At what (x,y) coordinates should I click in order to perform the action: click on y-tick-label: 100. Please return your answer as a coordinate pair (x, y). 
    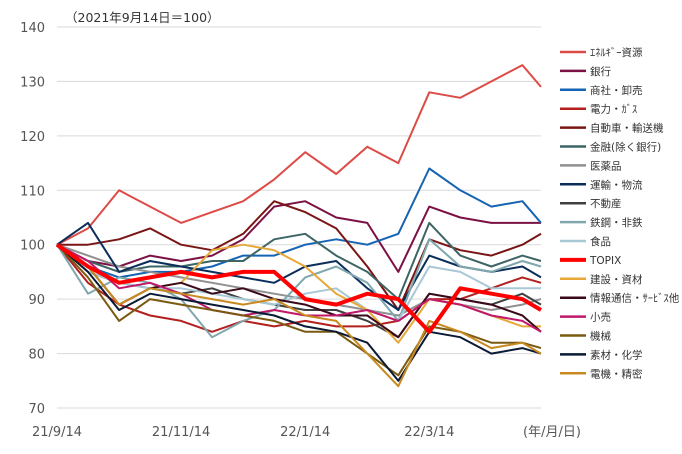
    Looking at the image, I should click on (32, 246).